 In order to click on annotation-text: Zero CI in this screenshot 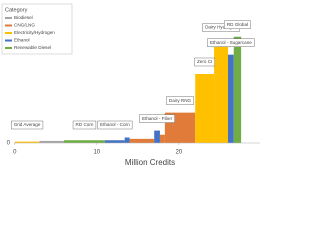, I will do `click(204, 61)`.